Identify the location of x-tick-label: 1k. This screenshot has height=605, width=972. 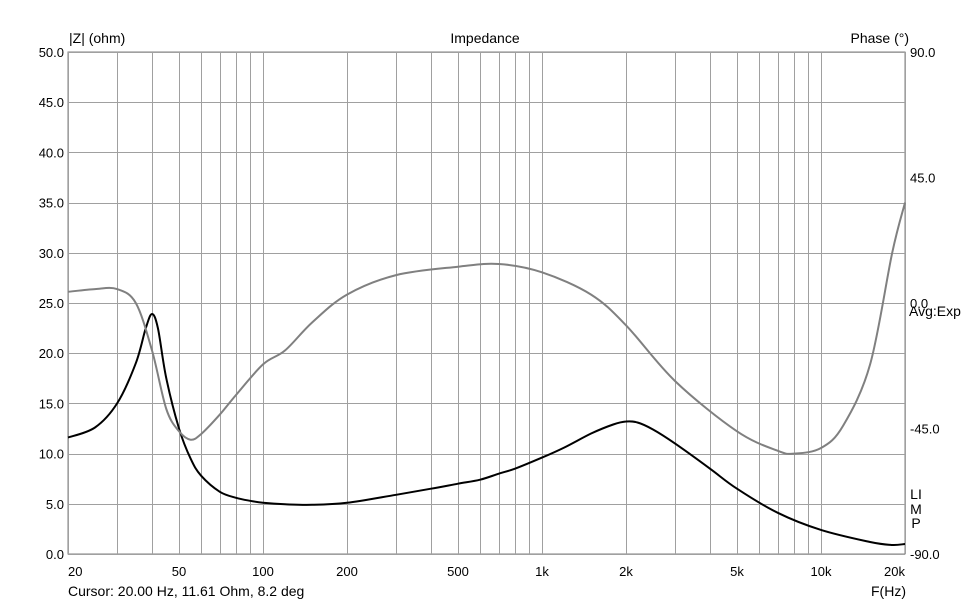
(542, 571).